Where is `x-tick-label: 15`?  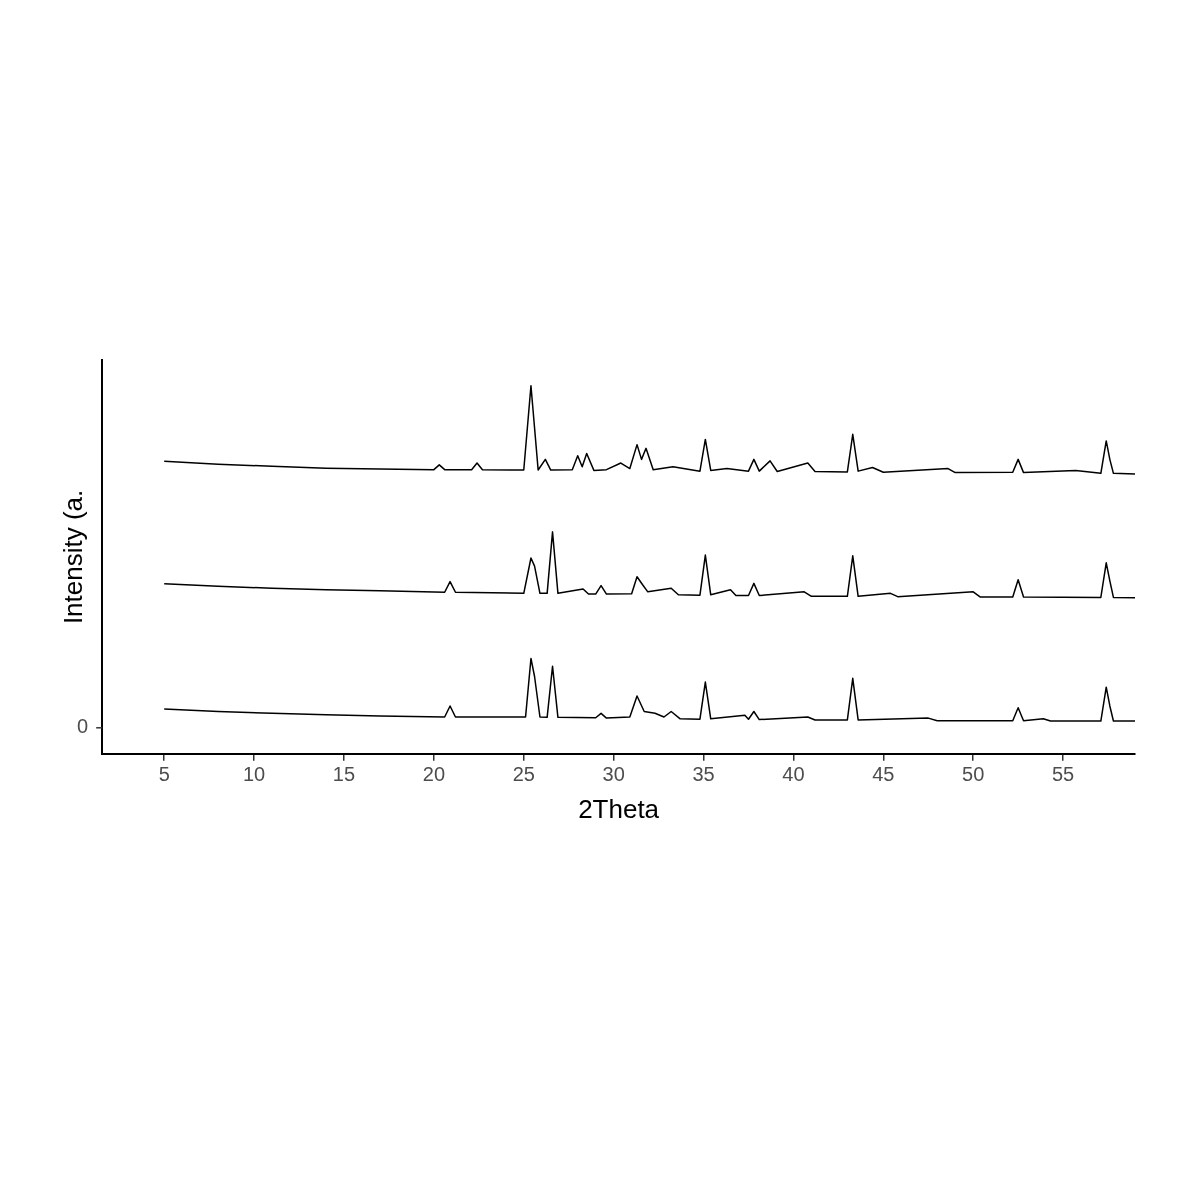 x-tick-label: 15 is located at coordinates (344, 774).